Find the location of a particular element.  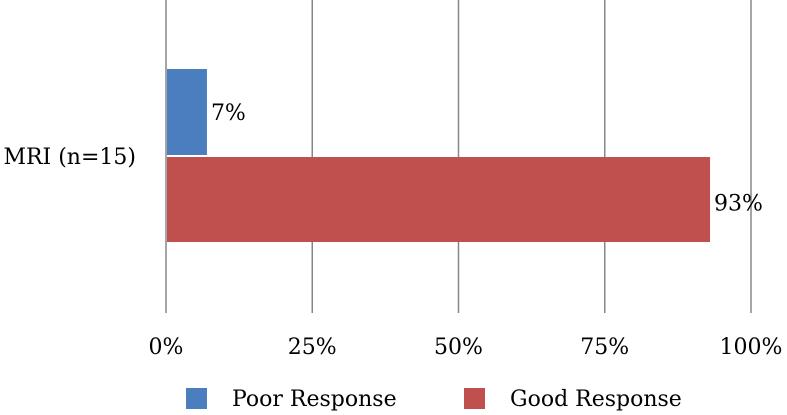

legend: Poor Response Good Response is located at coordinates (434, 399).